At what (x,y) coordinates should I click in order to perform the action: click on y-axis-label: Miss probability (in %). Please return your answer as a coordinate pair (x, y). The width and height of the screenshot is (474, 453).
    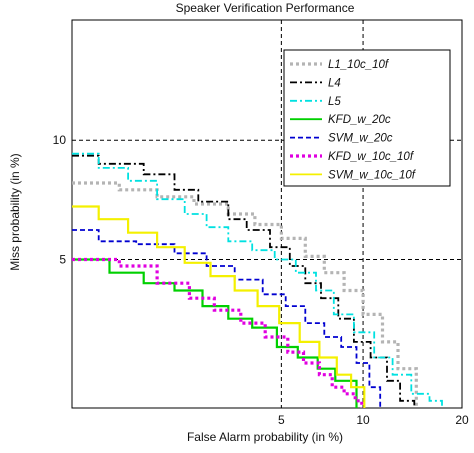
    Looking at the image, I should click on (15, 211).